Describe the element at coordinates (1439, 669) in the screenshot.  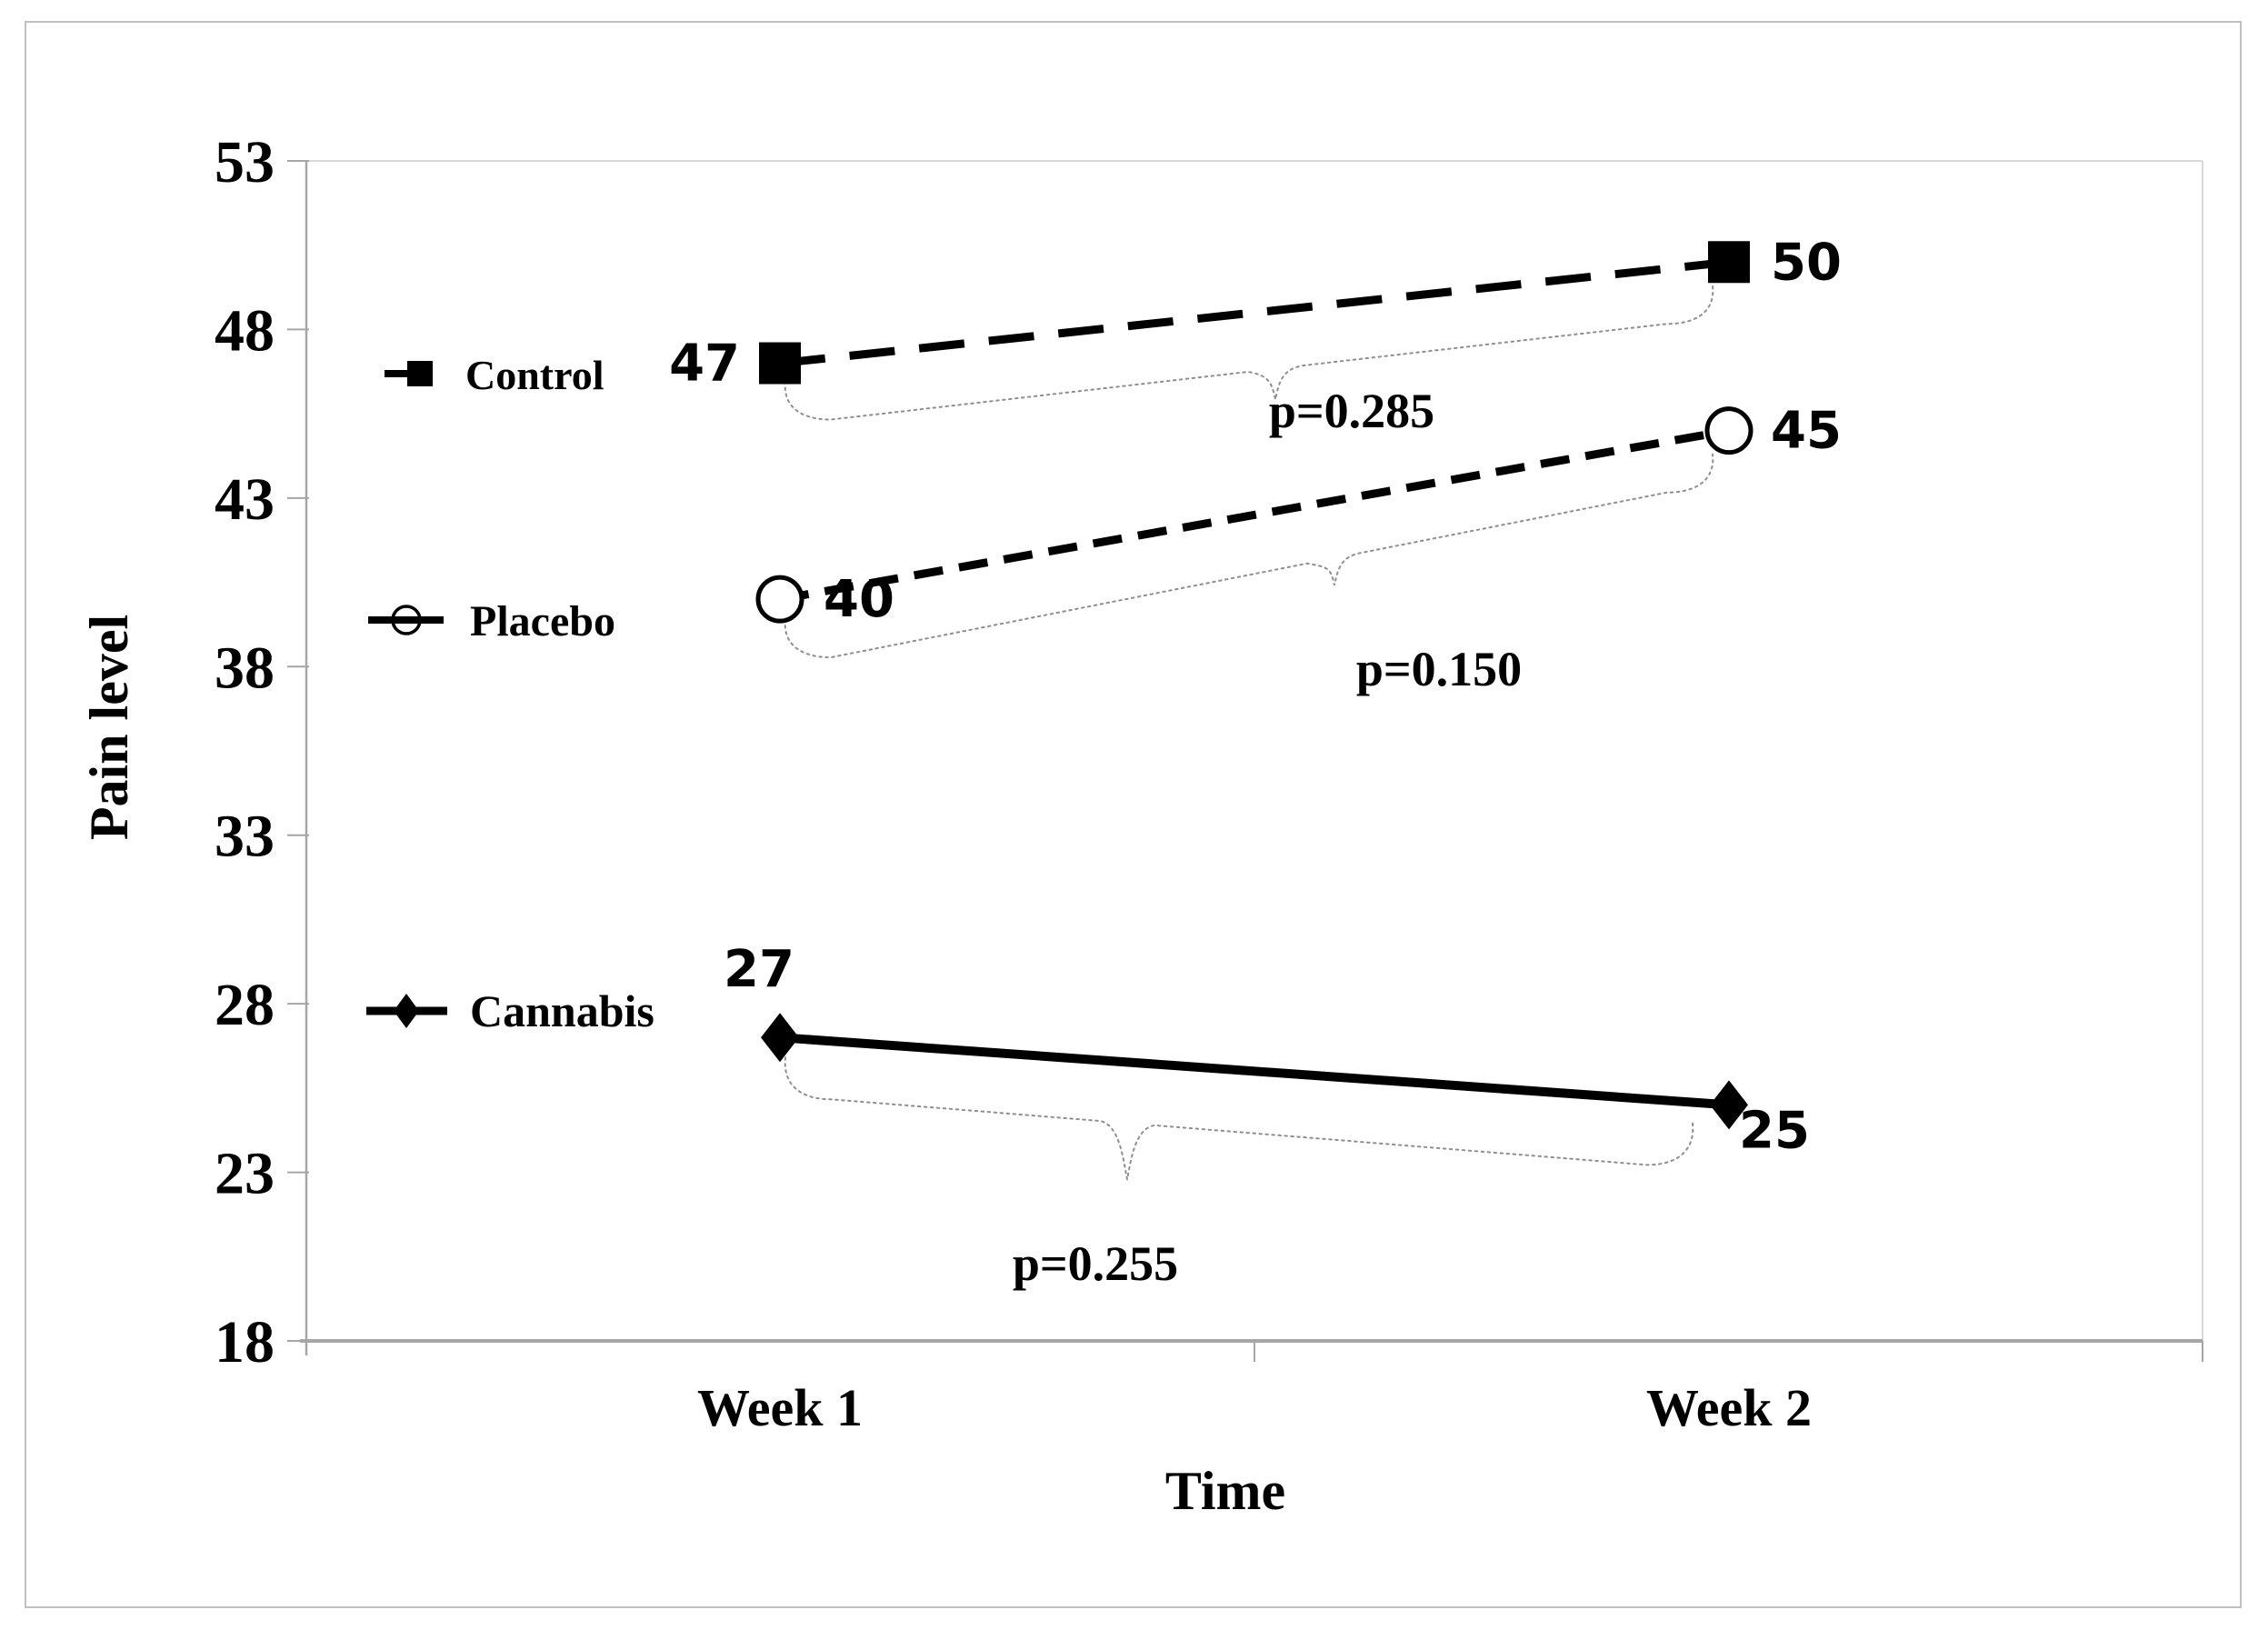
I see `placebo-p-value: p=0.150` at that location.